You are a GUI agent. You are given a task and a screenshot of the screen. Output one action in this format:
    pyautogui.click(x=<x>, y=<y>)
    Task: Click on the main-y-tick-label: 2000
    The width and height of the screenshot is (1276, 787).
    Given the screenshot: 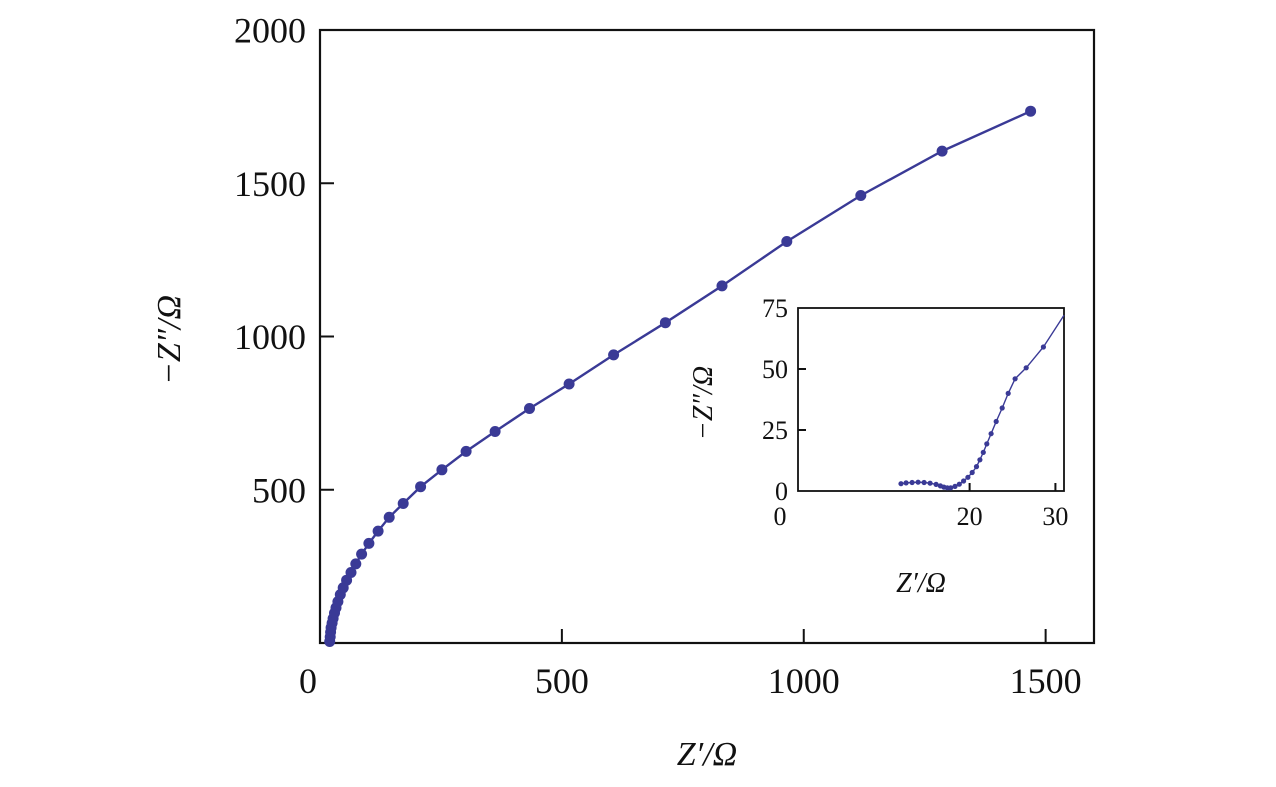 What is the action you would take?
    pyautogui.click(x=270, y=31)
    